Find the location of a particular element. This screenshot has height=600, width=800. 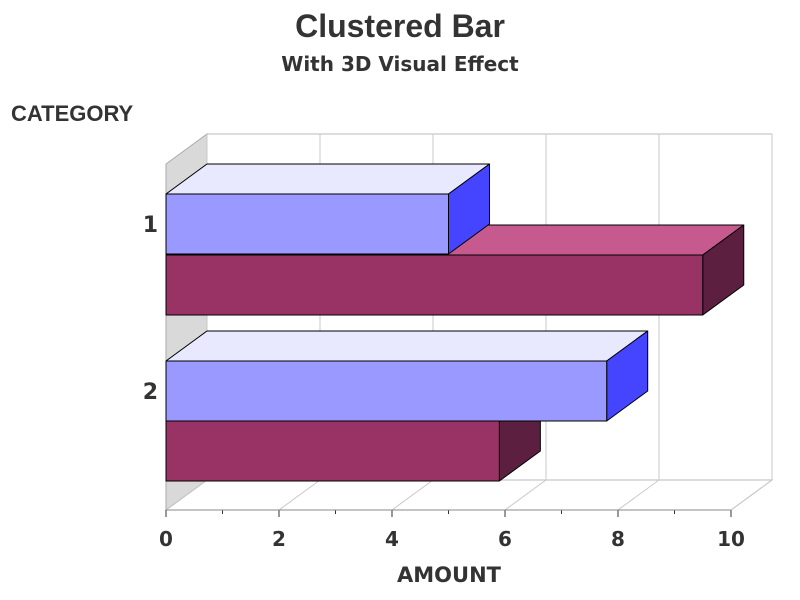

y-tick-label: 2 is located at coordinates (150, 392).